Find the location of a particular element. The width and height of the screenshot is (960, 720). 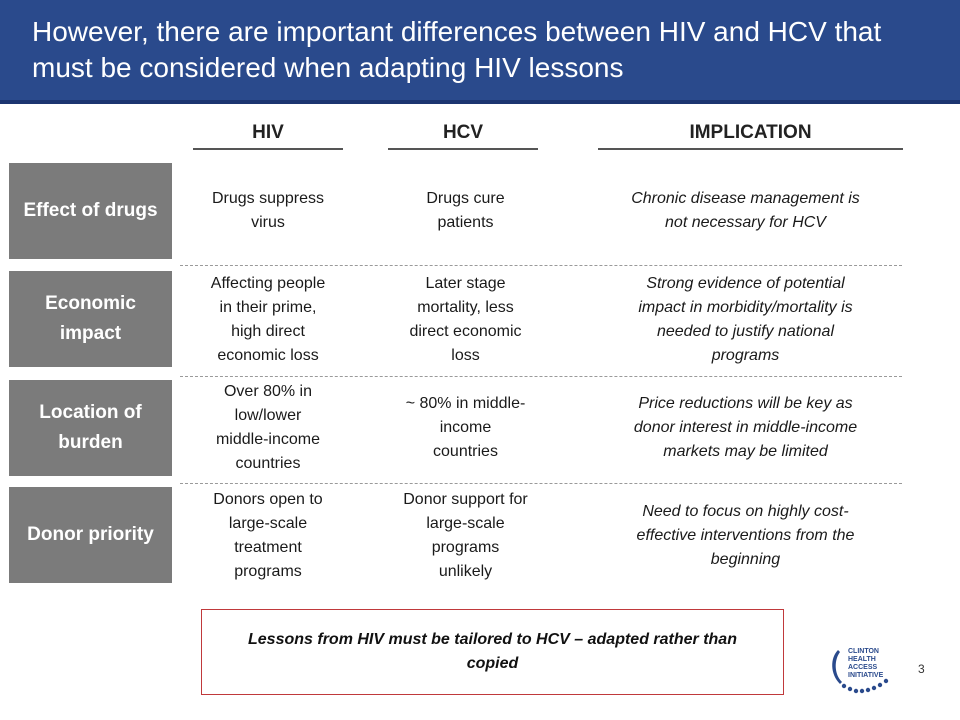

cell-hcv-effect-of-drugs: Drugs cure patients is located at coordinates (465, 210).